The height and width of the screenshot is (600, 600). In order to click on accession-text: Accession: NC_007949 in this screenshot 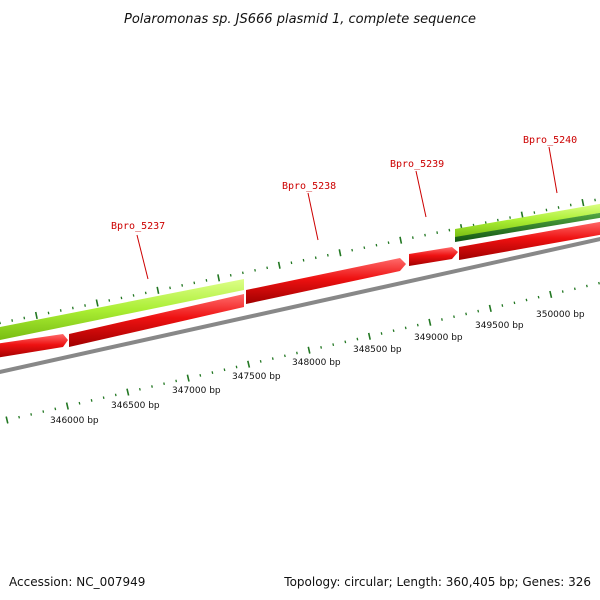, I will do `click(77, 582)`.